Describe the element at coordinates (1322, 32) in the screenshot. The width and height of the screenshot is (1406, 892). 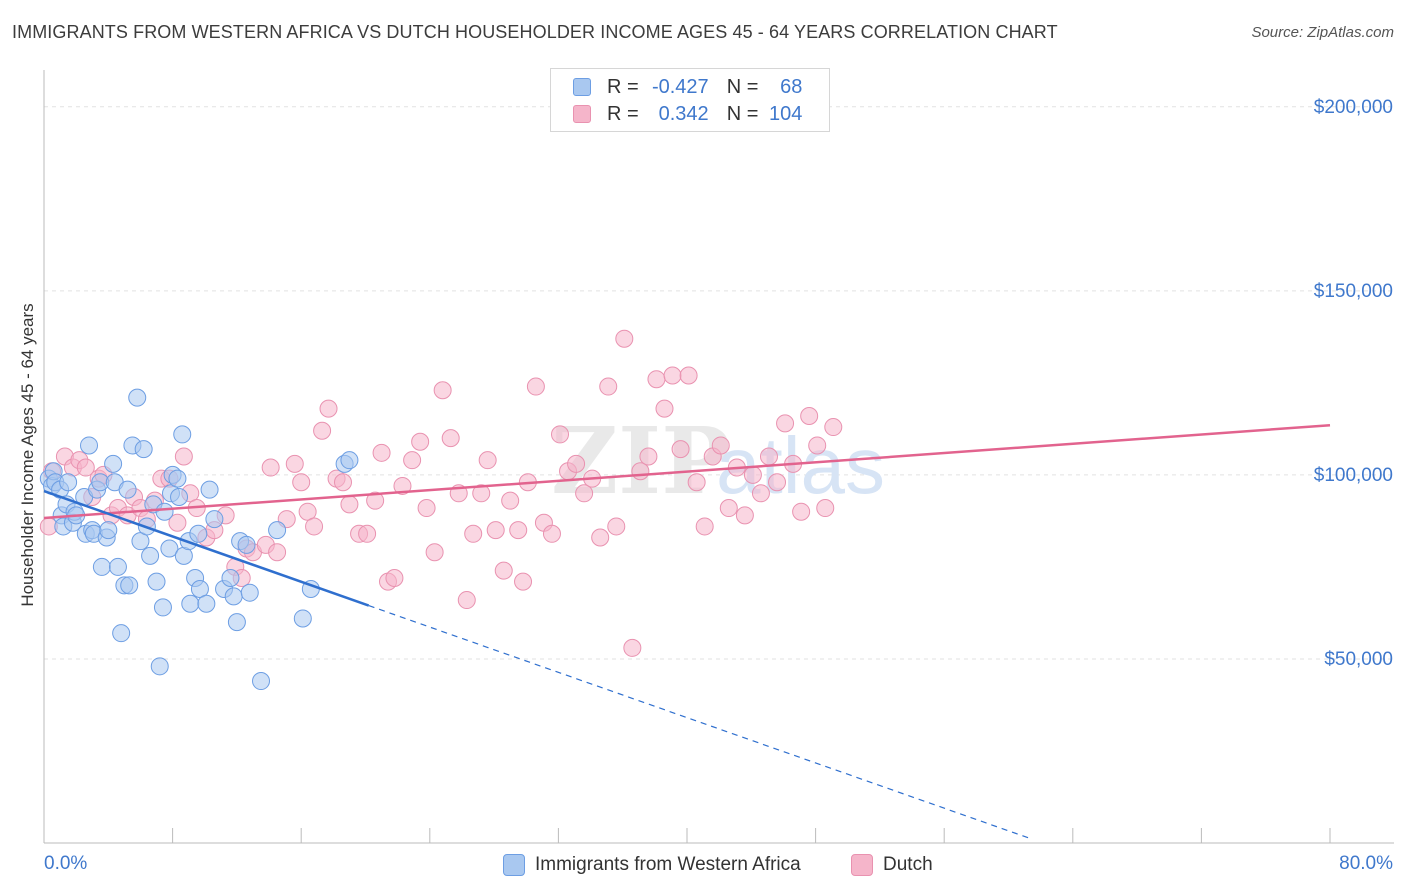
I see `source-label: Source: ZipAtlas.com` at that location.